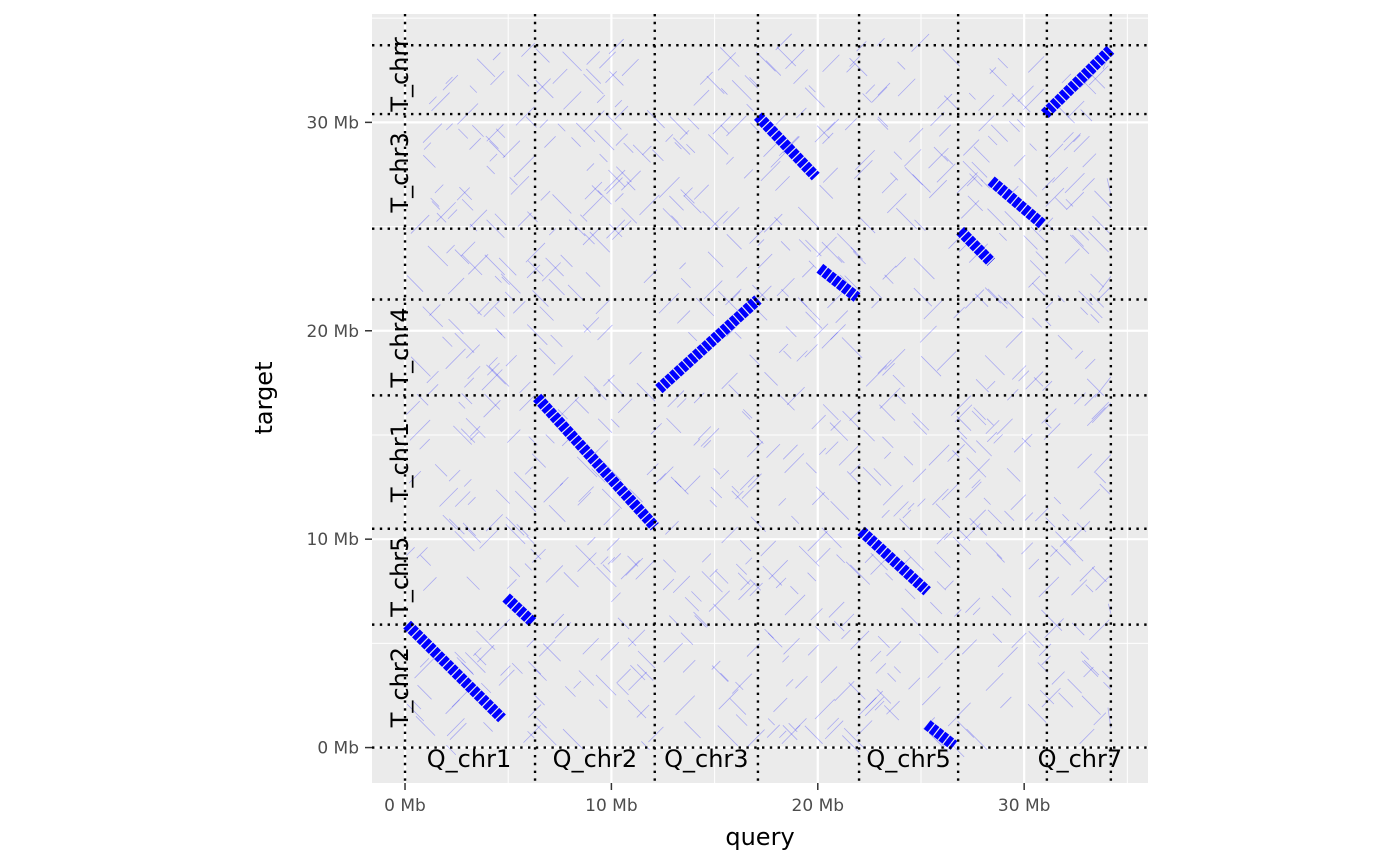 Image resolution: width=1400 pixels, height=866 pixels. What do you see at coordinates (595, 759) in the screenshot?
I see `query-chromosome-label: Q_chr2` at bounding box center [595, 759].